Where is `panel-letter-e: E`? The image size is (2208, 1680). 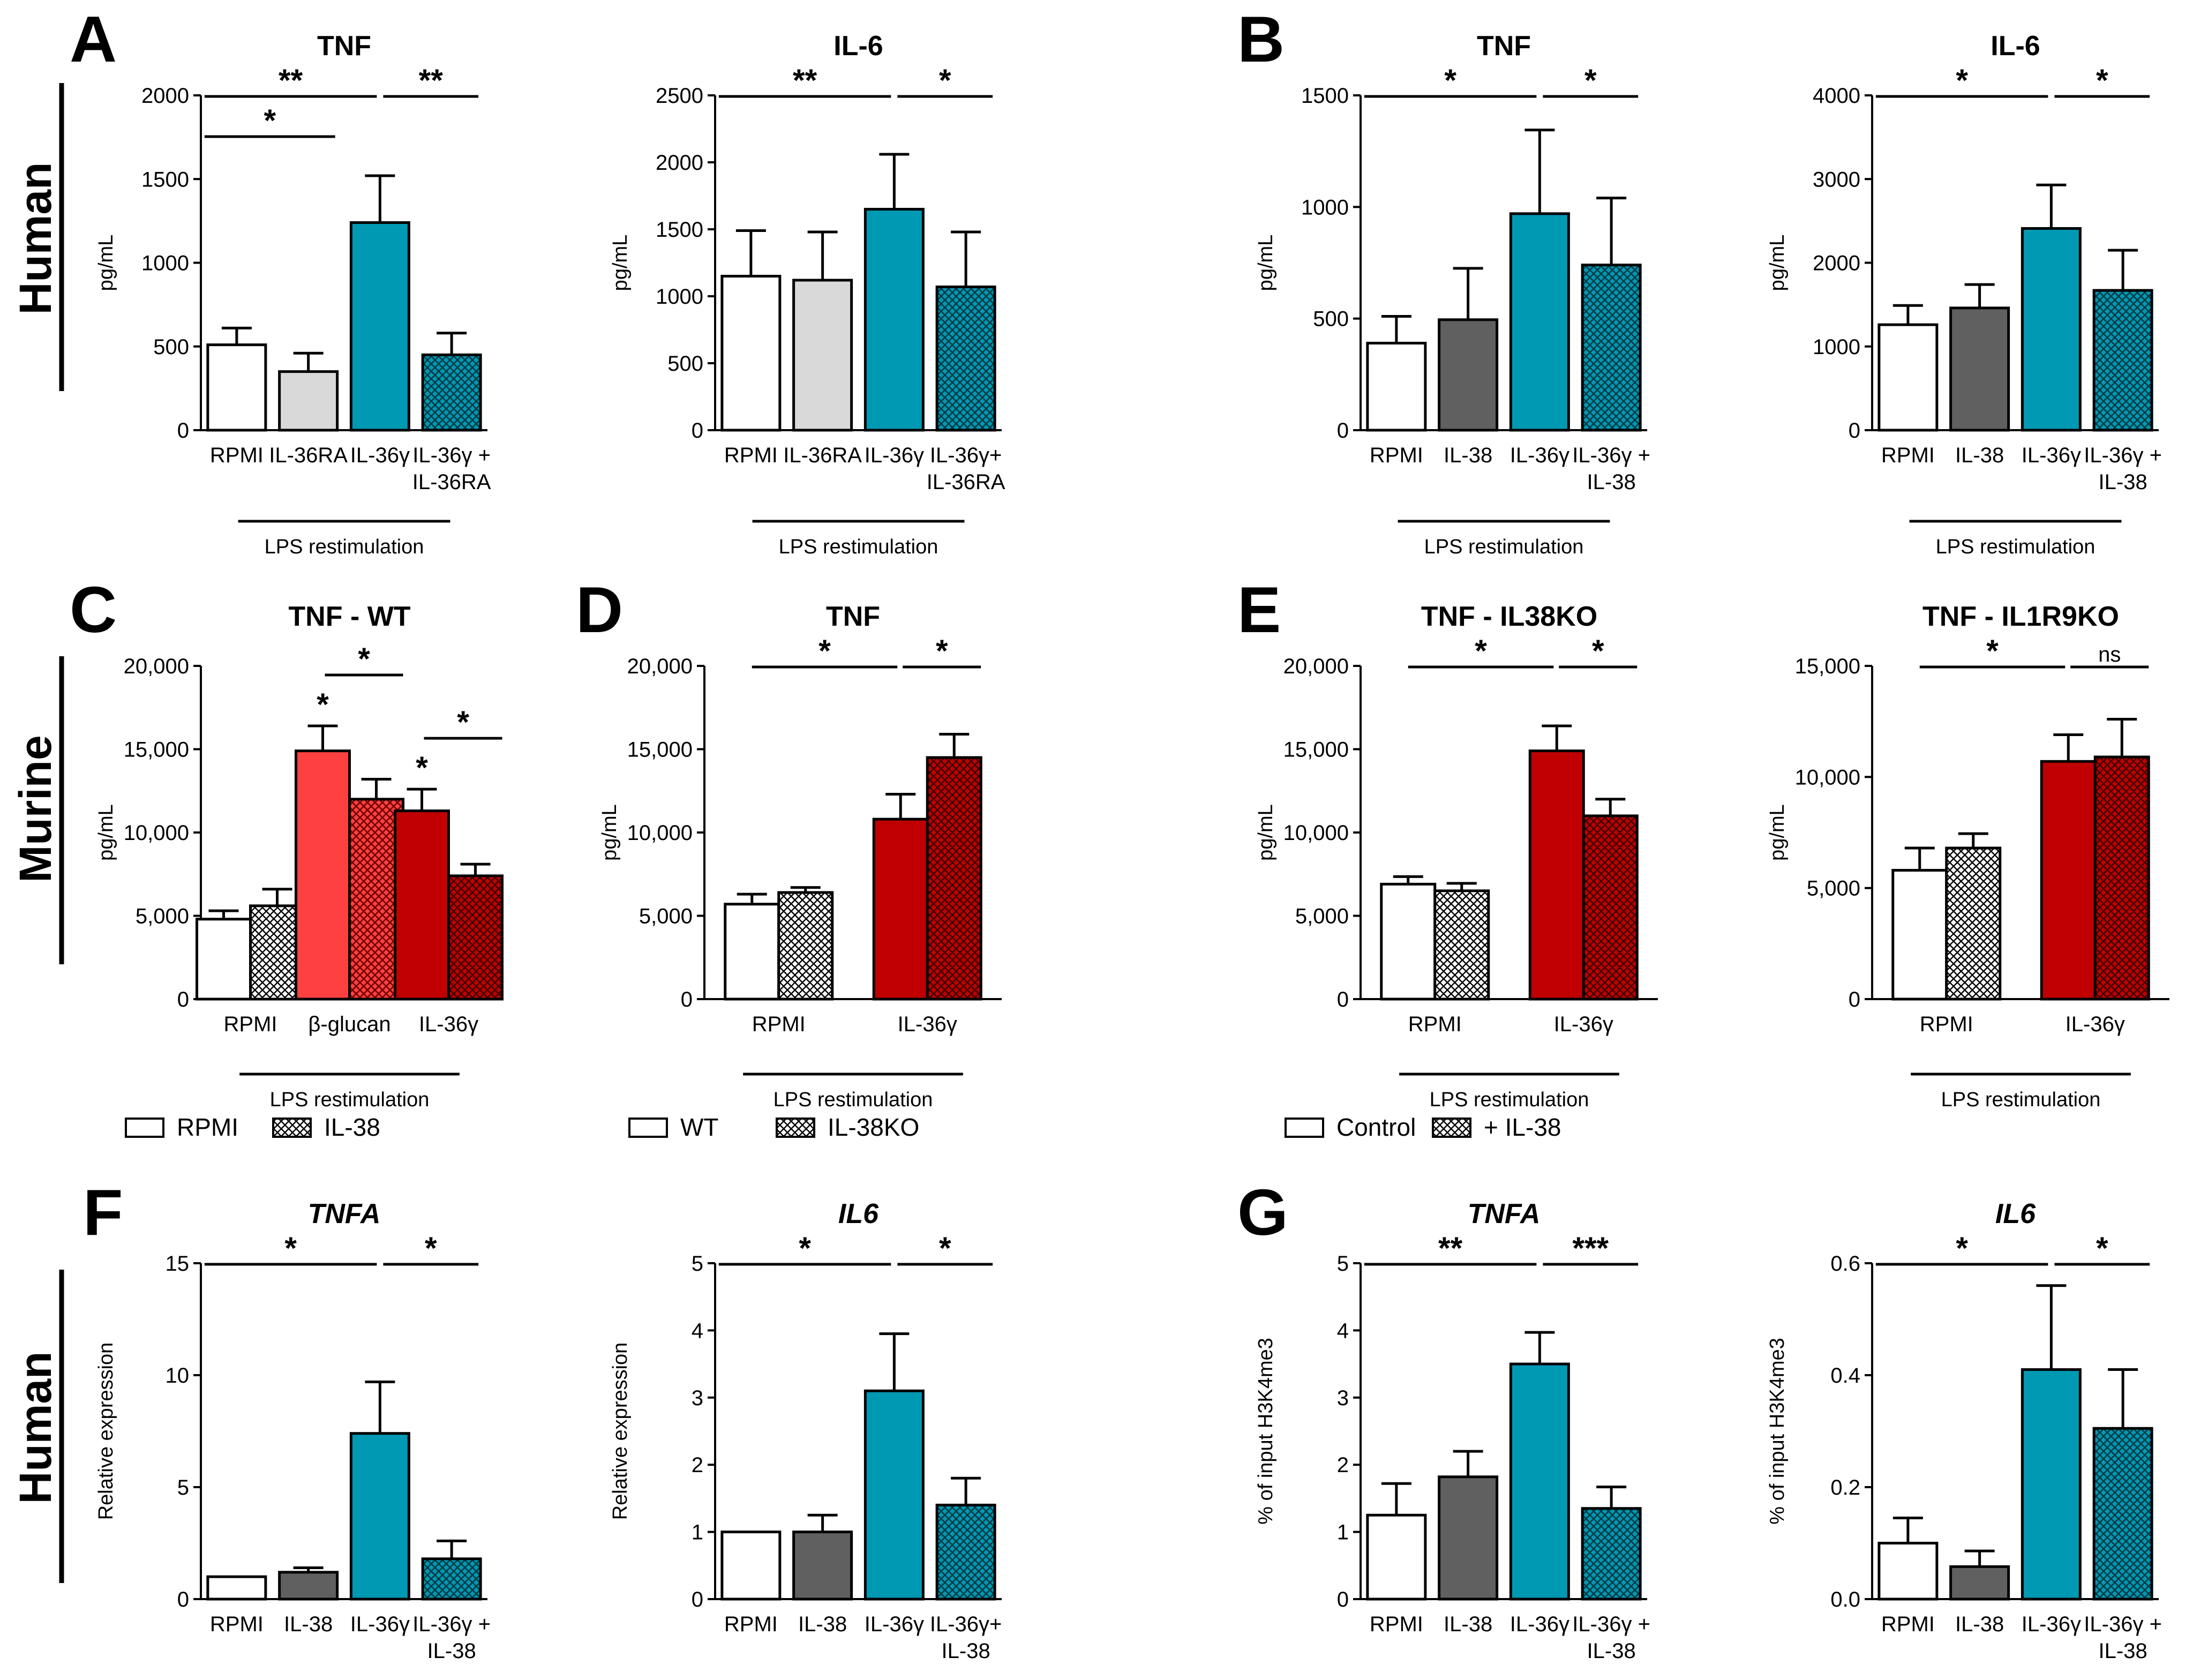 panel-letter-e: E is located at coordinates (1259, 609).